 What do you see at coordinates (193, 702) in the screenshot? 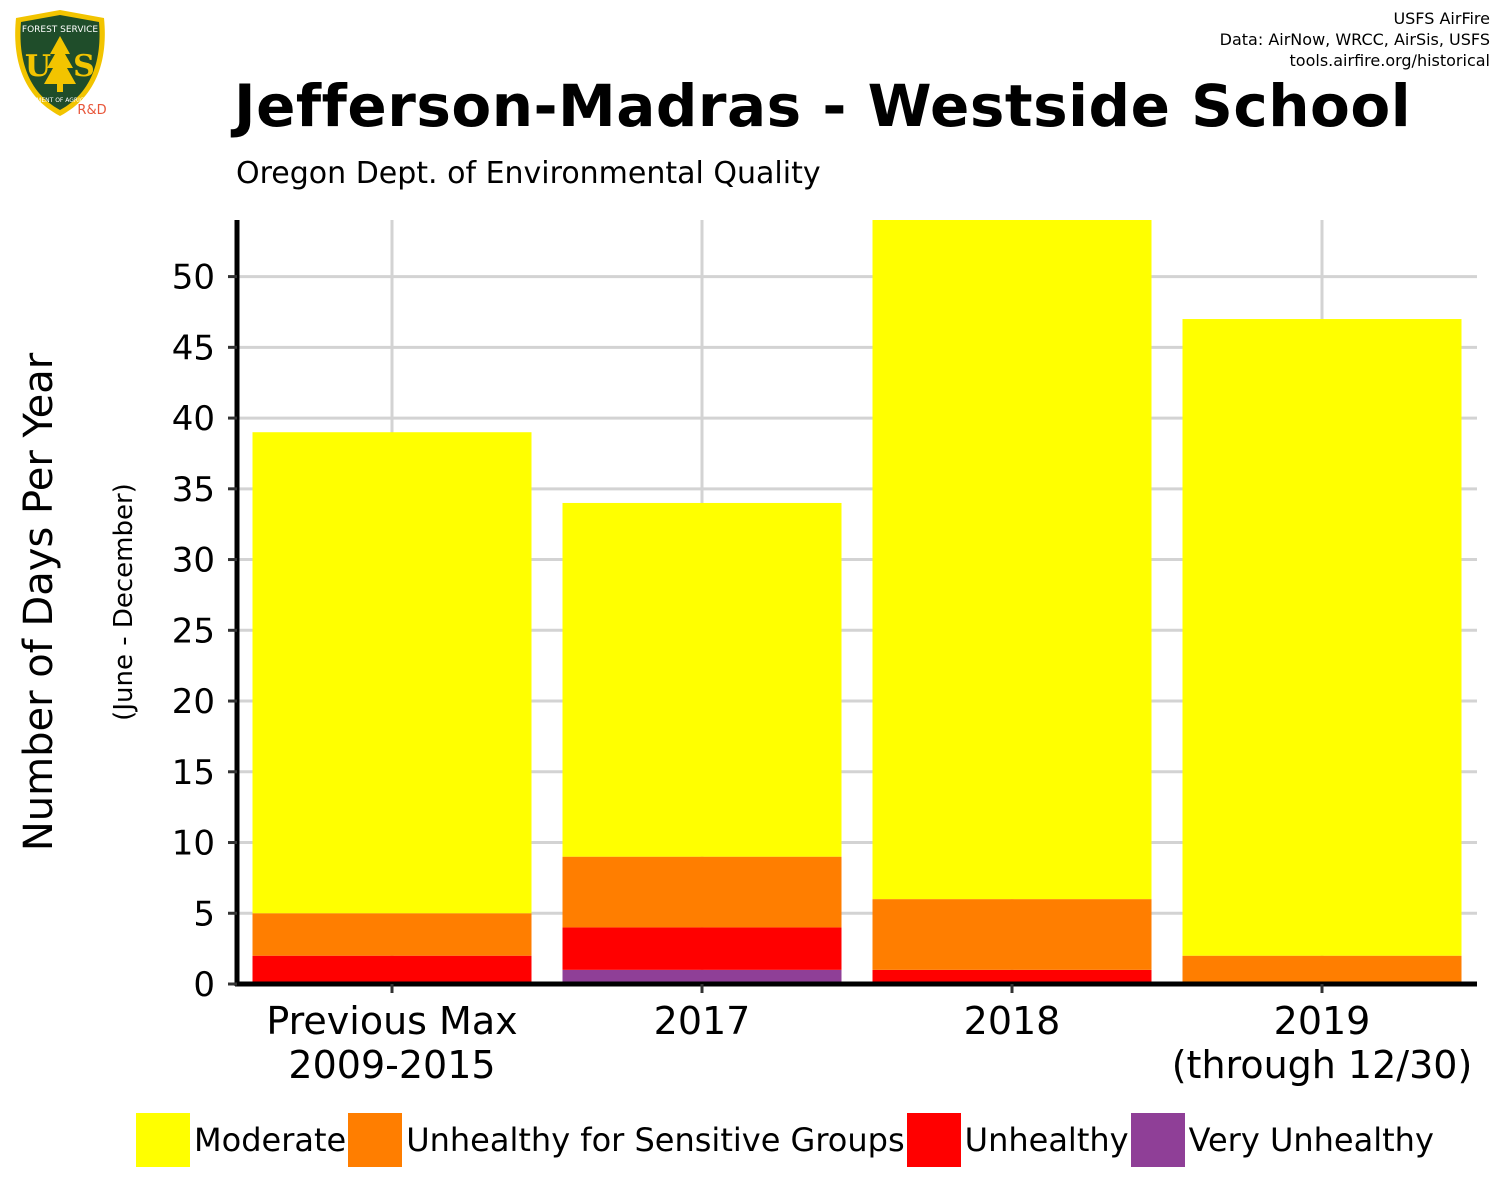
I see `y-tick-label: 20` at bounding box center [193, 702].